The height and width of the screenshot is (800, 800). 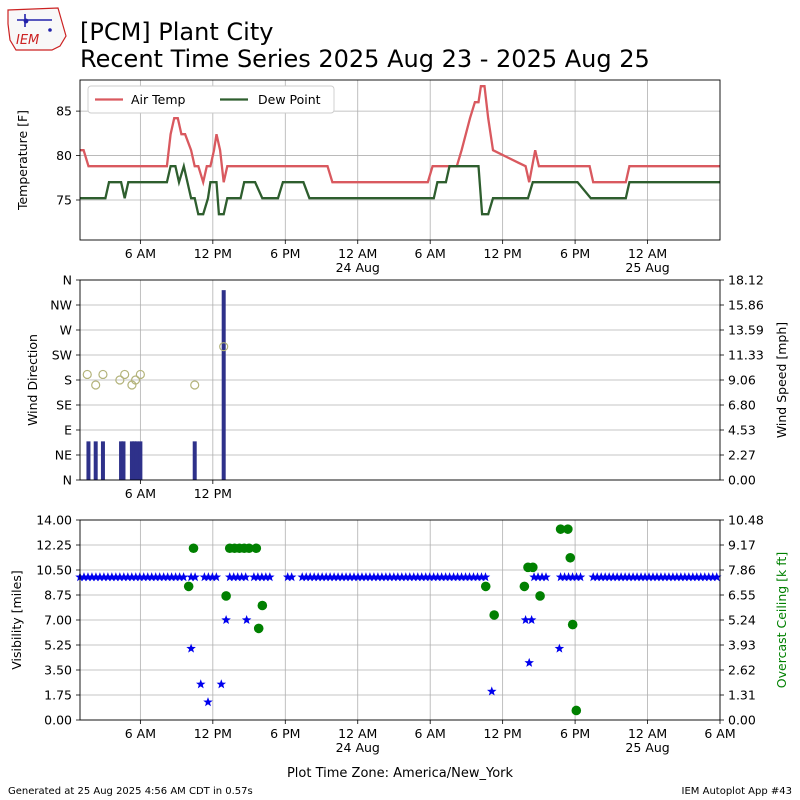 What do you see at coordinates (176, 32) in the screenshot?
I see `chart-title-line1: [PCM] Plant City` at bounding box center [176, 32].